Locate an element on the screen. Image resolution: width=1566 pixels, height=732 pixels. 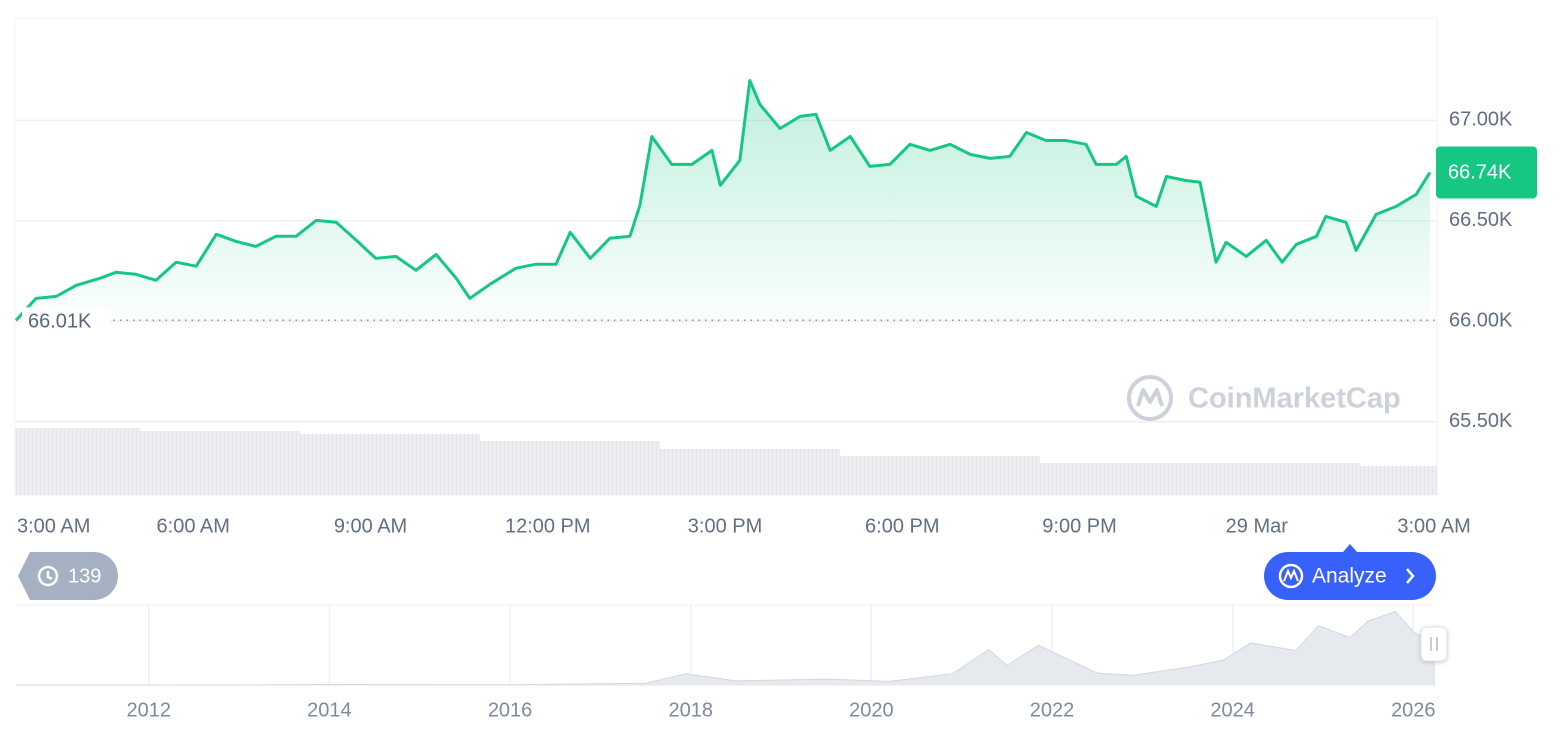
last-price-label: 66.74K is located at coordinates (1480, 173).